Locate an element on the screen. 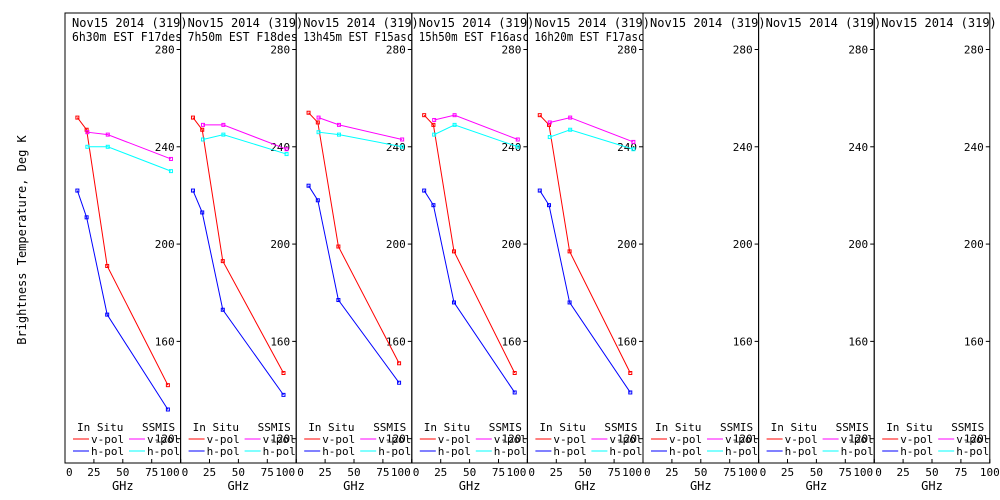  panel-subtitle: 13h45m EST F15asc is located at coordinates (358, 37).